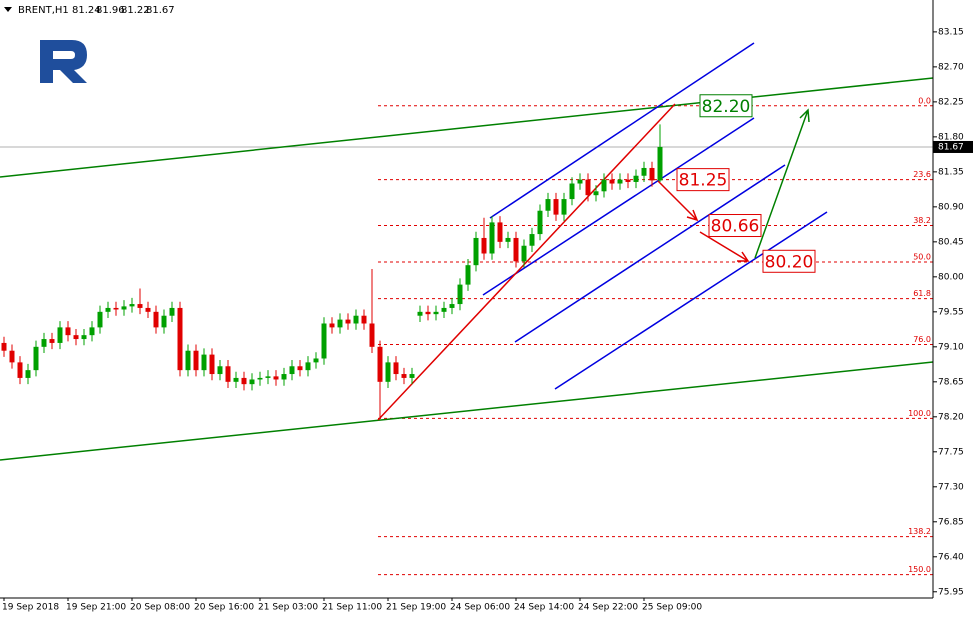  I want to click on ohlc-high: 81.96, so click(110, 10).